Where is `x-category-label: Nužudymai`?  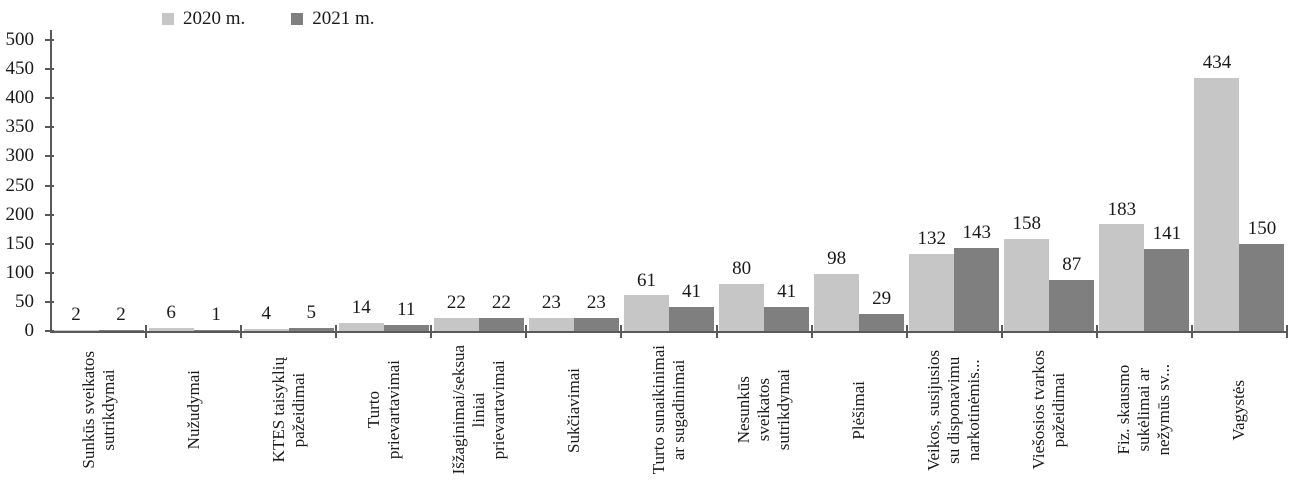
x-category-label: Nužudymai is located at coordinates (193, 410).